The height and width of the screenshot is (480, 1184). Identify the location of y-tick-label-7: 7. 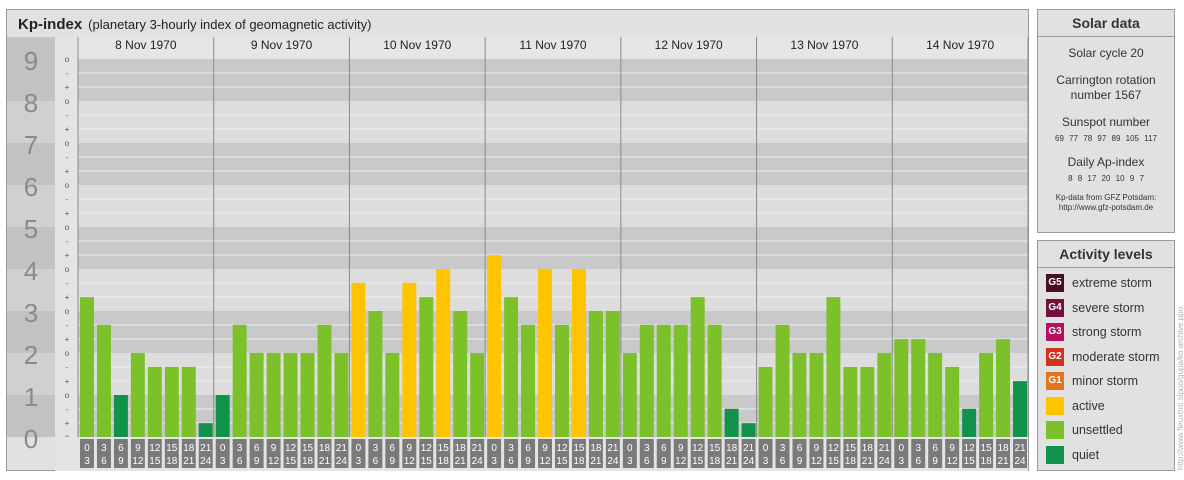
(31, 145).